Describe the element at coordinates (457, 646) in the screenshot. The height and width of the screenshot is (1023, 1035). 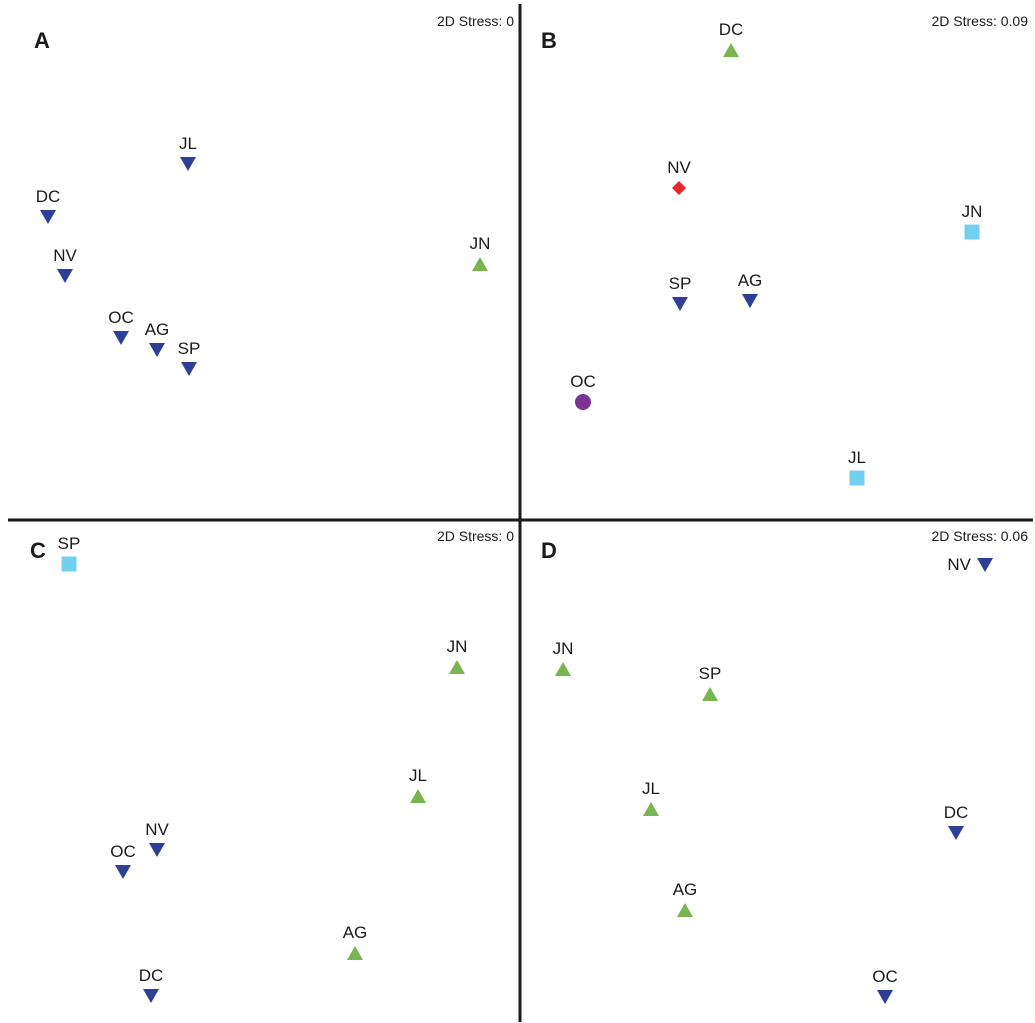
I see `panel-c-point-jn-label: JN` at that location.